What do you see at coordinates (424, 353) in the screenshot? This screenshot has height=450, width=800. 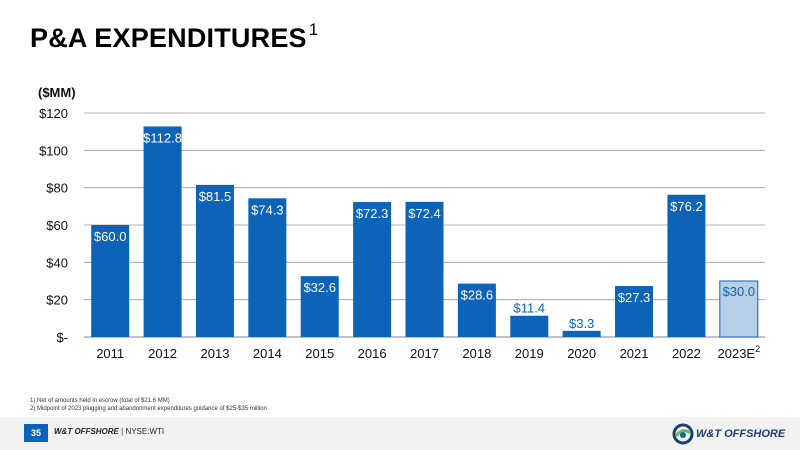 I see `x-tick-label: 2017` at bounding box center [424, 353].